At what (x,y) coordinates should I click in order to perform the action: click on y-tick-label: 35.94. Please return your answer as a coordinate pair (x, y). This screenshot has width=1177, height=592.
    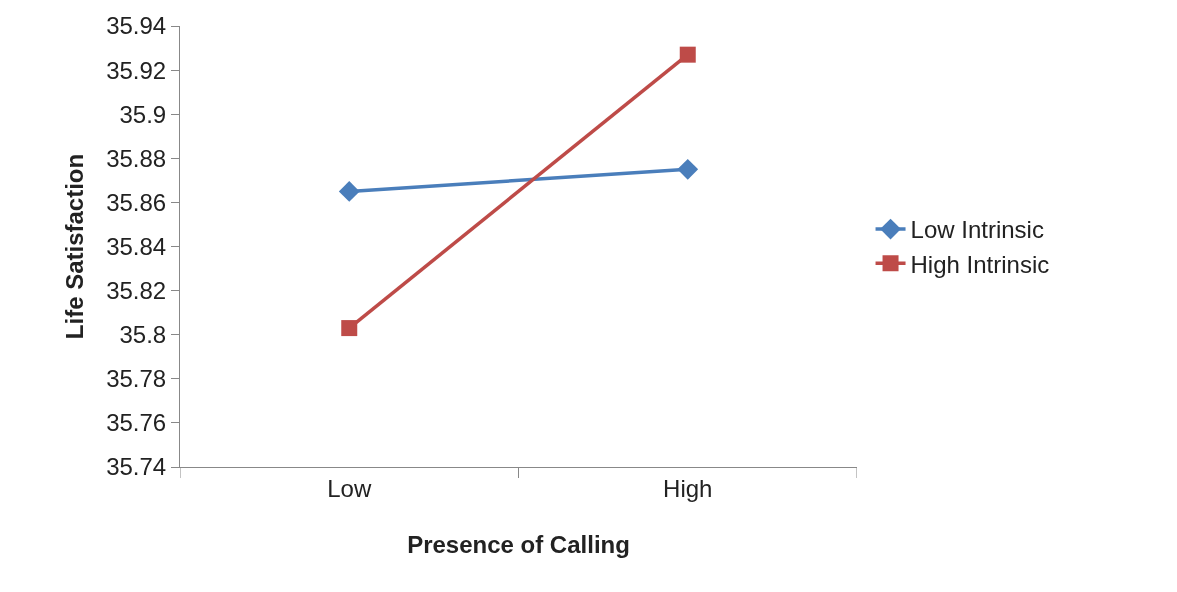
    Looking at the image, I should click on (136, 26).